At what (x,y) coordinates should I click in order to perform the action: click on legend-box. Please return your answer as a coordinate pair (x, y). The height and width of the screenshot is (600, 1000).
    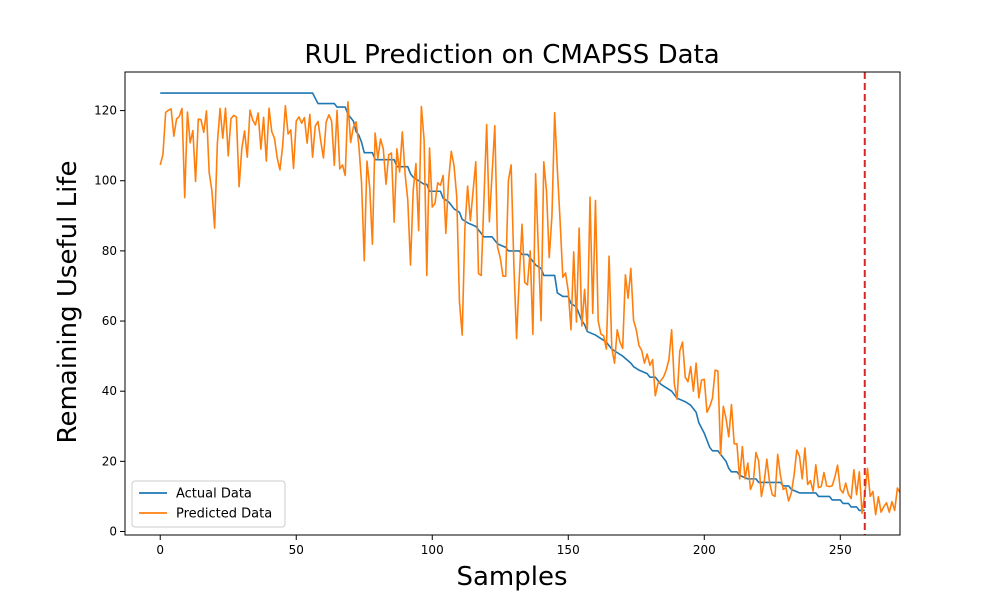
    Looking at the image, I should click on (208, 504).